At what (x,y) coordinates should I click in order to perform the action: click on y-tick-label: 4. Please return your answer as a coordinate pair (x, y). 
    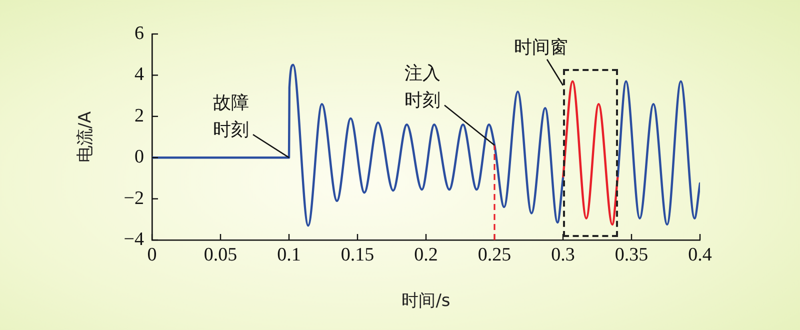
    Looking at the image, I should click on (139, 75).